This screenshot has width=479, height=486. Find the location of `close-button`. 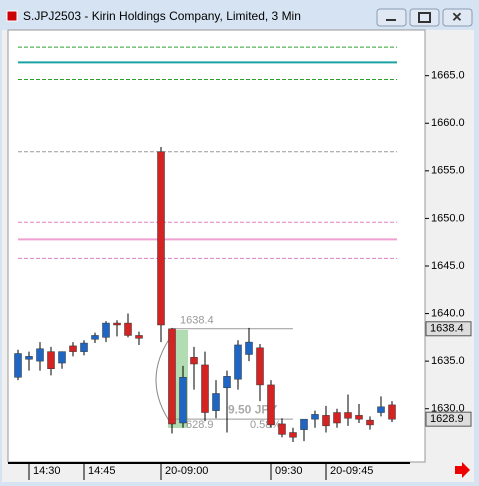

close-button is located at coordinates (457, 17).